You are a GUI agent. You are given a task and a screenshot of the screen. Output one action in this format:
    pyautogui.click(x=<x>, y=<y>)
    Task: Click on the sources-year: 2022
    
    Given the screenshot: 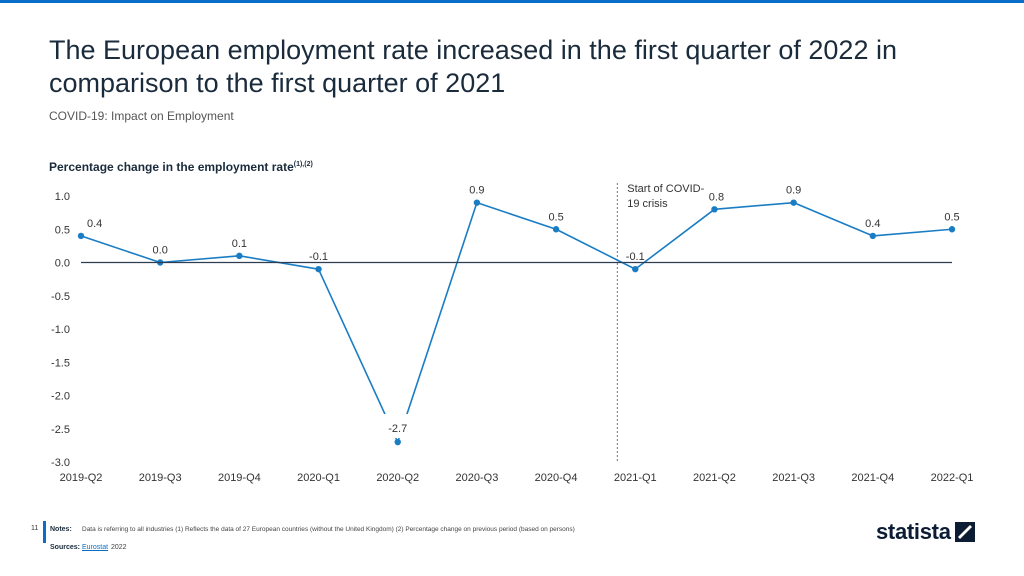 What is the action you would take?
    pyautogui.click(x=119, y=547)
    